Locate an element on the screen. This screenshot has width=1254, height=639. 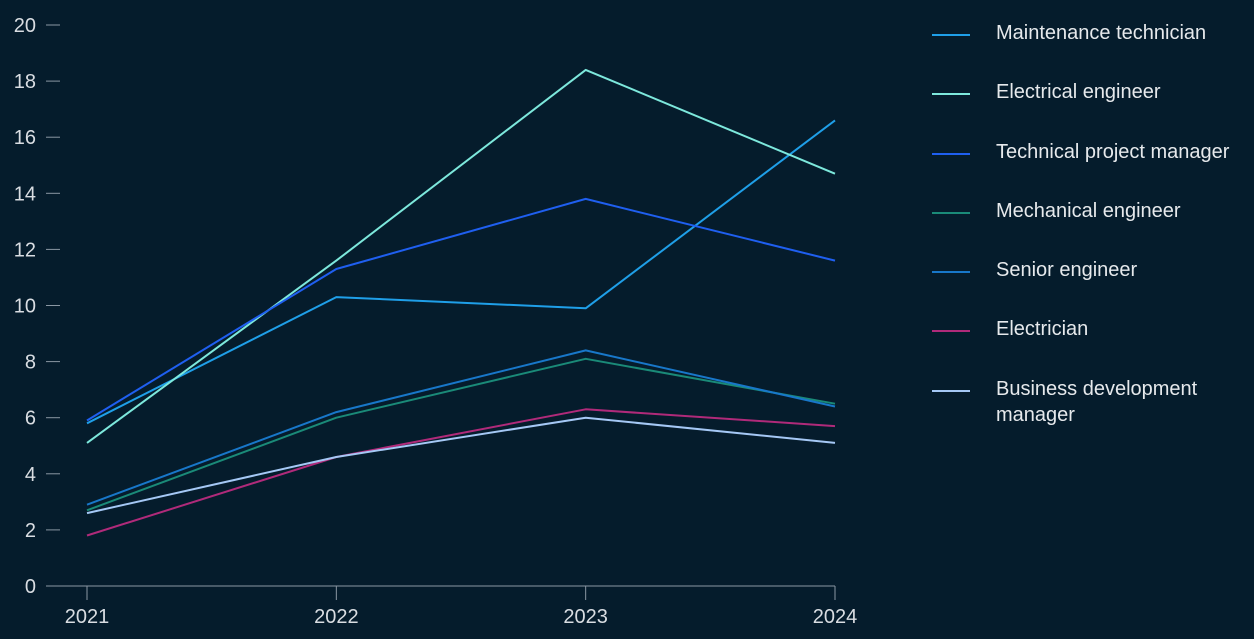
legend-item-business-development-manager: Business development manager is located at coordinates (1093, 405).